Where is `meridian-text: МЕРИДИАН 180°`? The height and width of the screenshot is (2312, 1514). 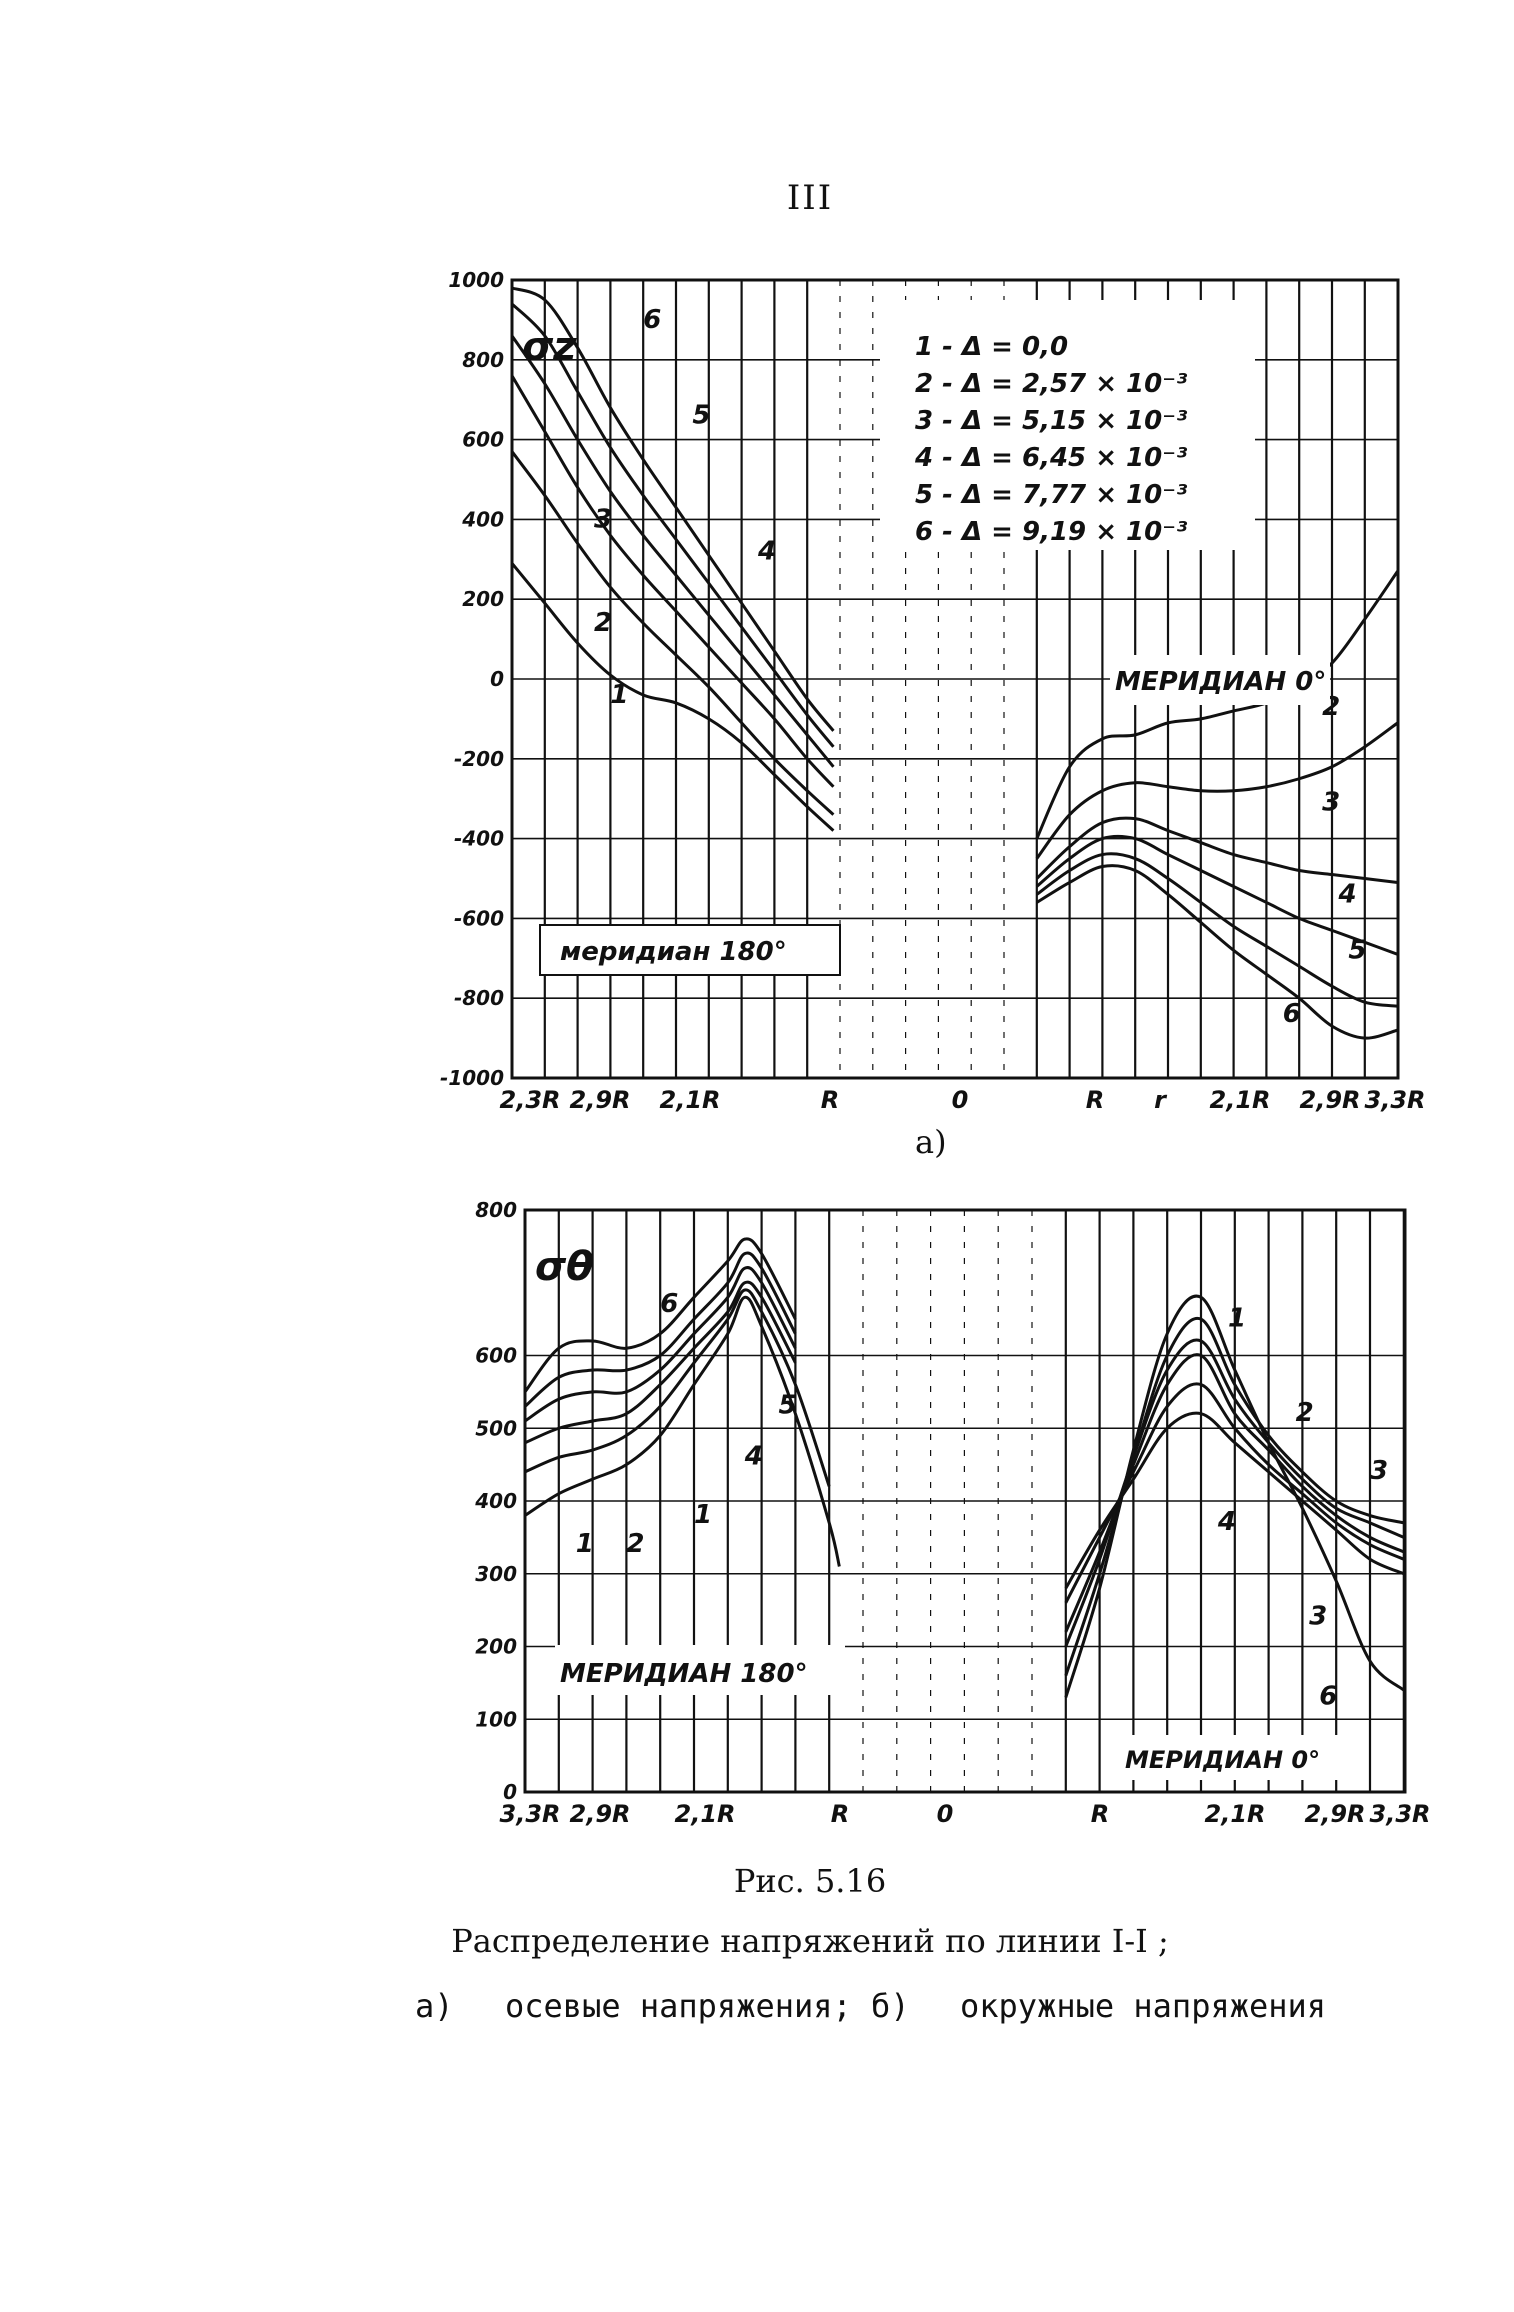
meridian-text: МЕРИДИАН 180° is located at coordinates (684, 1674).